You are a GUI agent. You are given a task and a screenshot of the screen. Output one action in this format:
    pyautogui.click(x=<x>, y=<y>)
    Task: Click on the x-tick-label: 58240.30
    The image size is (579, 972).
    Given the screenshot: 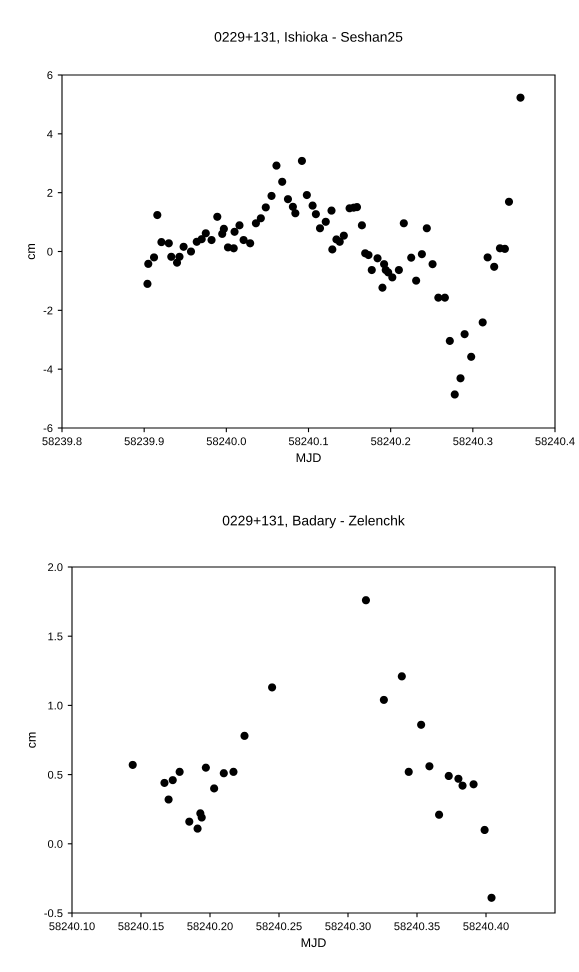 What is the action you would take?
    pyautogui.click(x=348, y=926)
    